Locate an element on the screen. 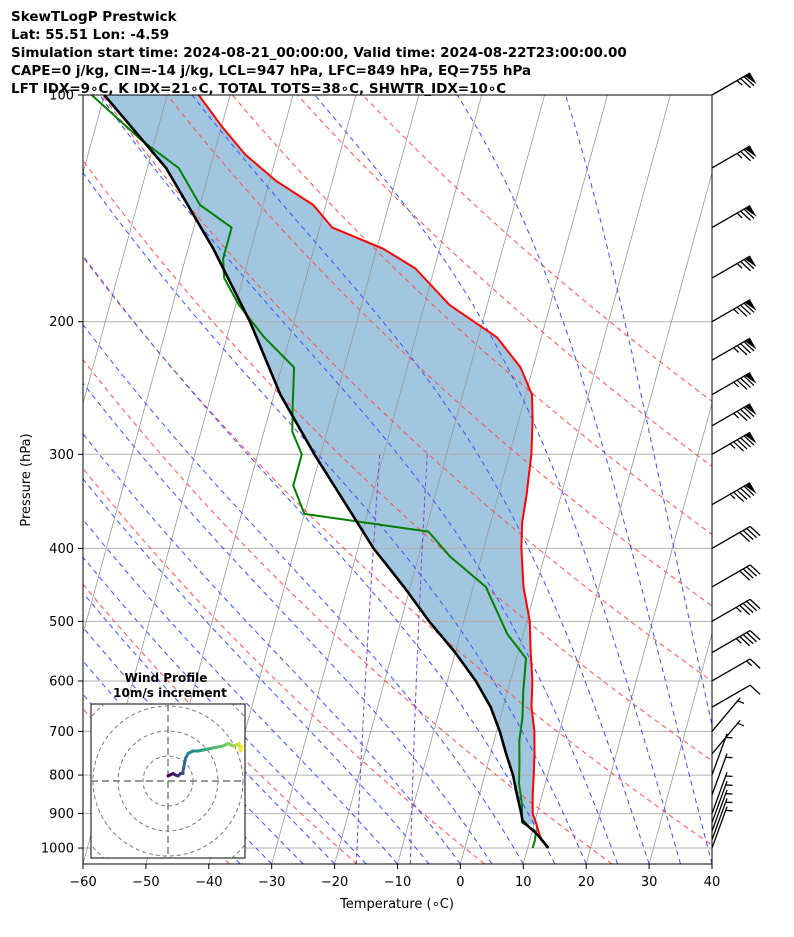 The height and width of the screenshot is (937, 794). x-tick-label: −10 is located at coordinates (397, 882).